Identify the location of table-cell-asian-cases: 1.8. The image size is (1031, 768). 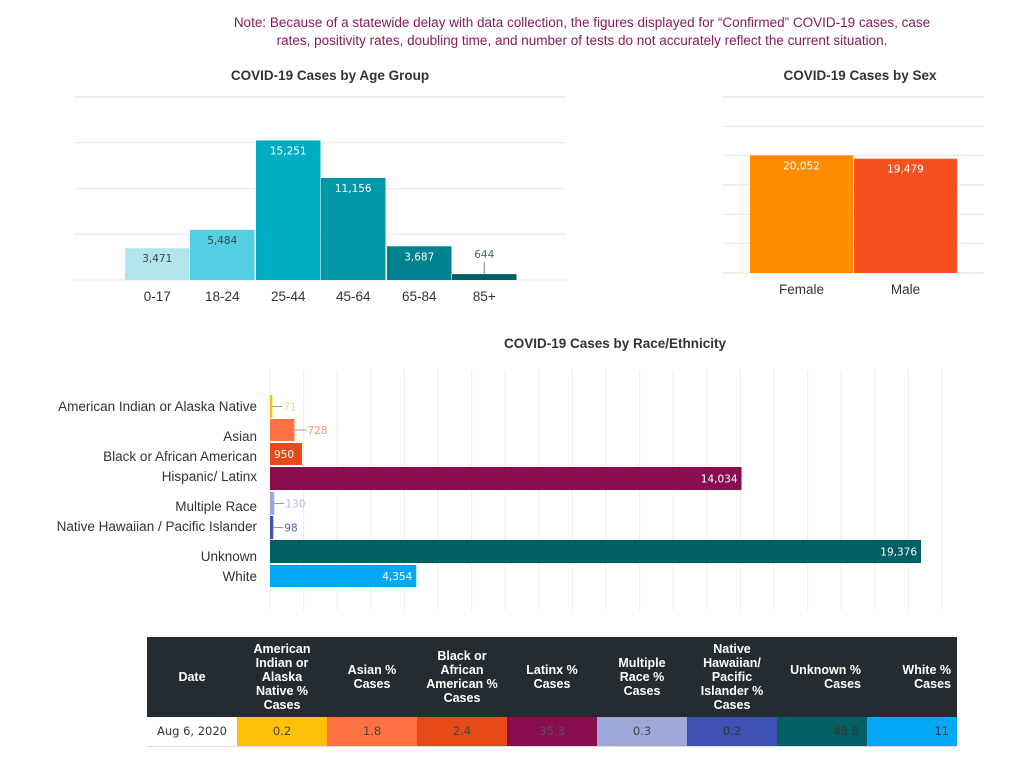
(372, 732).